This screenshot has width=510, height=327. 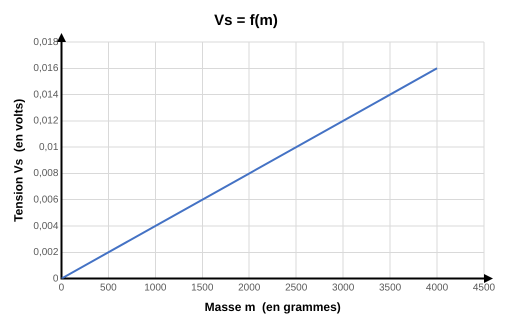 I want to click on x-tick-label: 2000, so click(x=249, y=288).